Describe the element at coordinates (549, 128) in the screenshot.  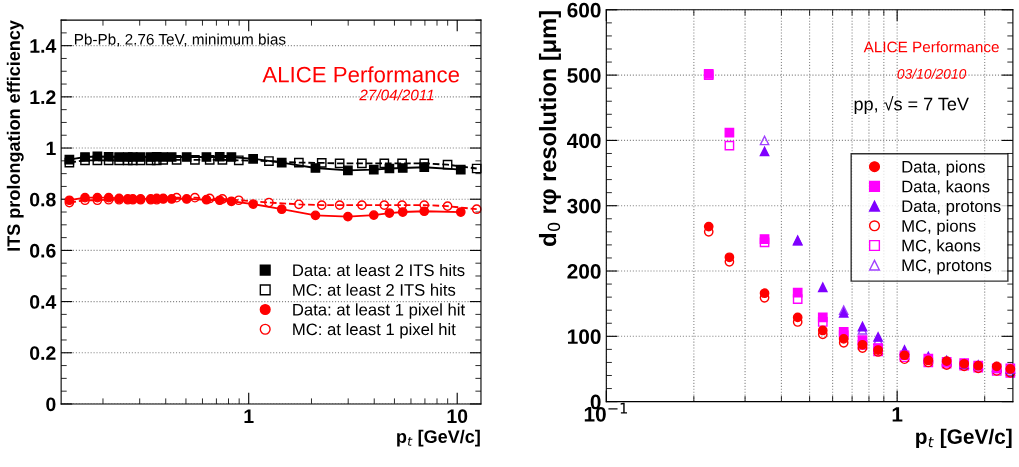
I see `y-axis-title: d$_{0}$ rφ resolution [μm]` at that location.